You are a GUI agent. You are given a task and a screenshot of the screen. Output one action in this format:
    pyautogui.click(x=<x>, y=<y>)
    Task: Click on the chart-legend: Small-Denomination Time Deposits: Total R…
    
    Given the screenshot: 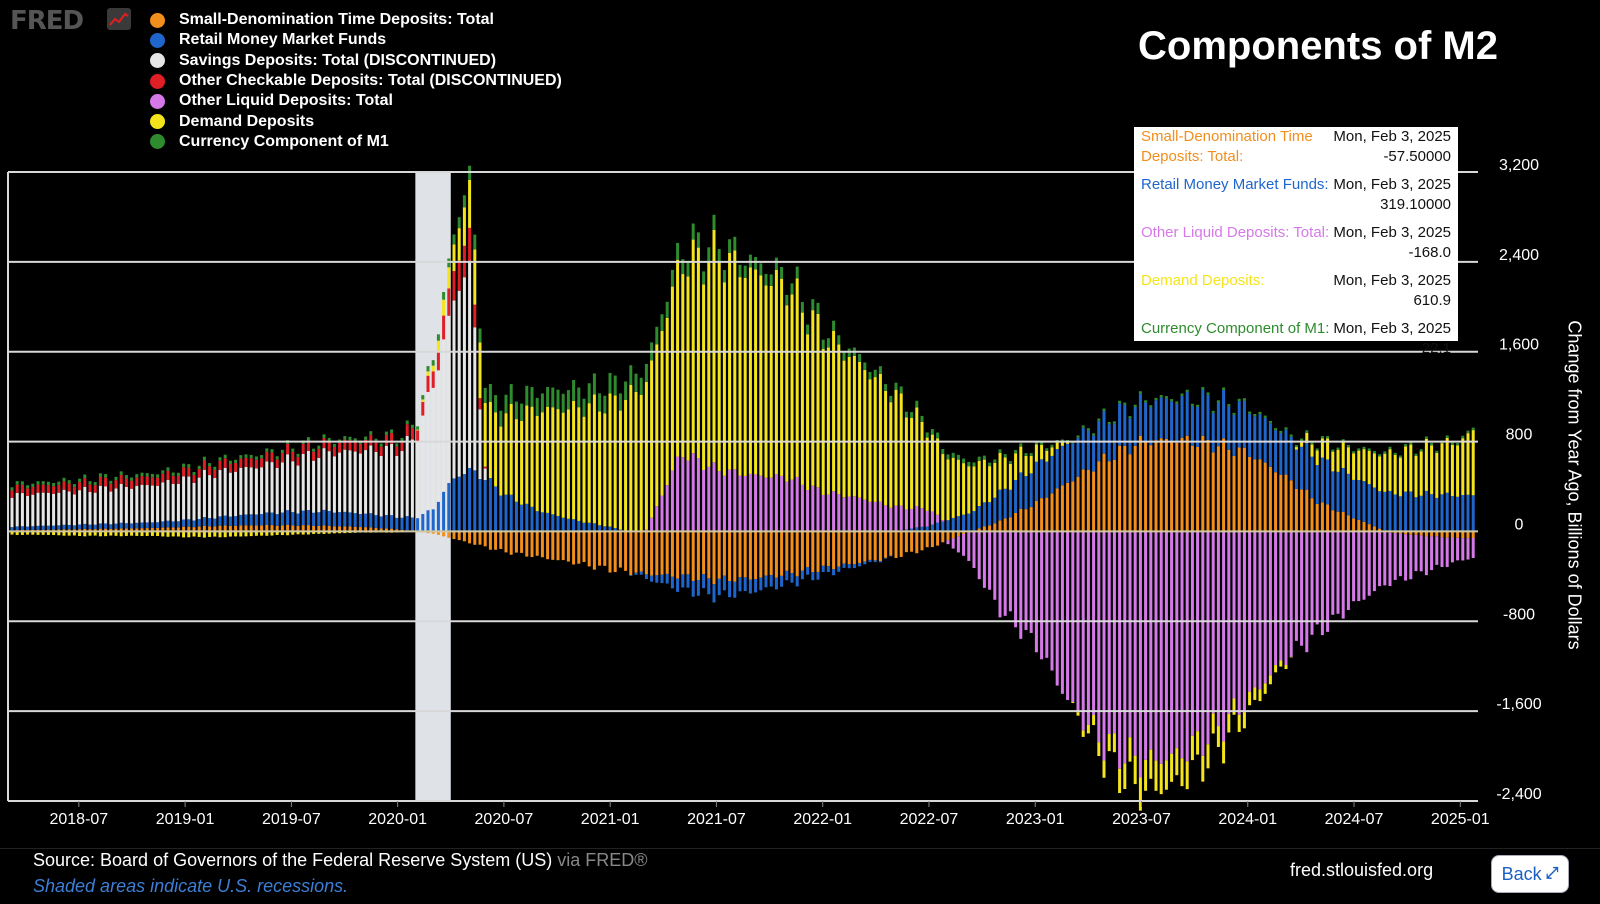 What is the action you would take?
    pyautogui.click(x=356, y=81)
    